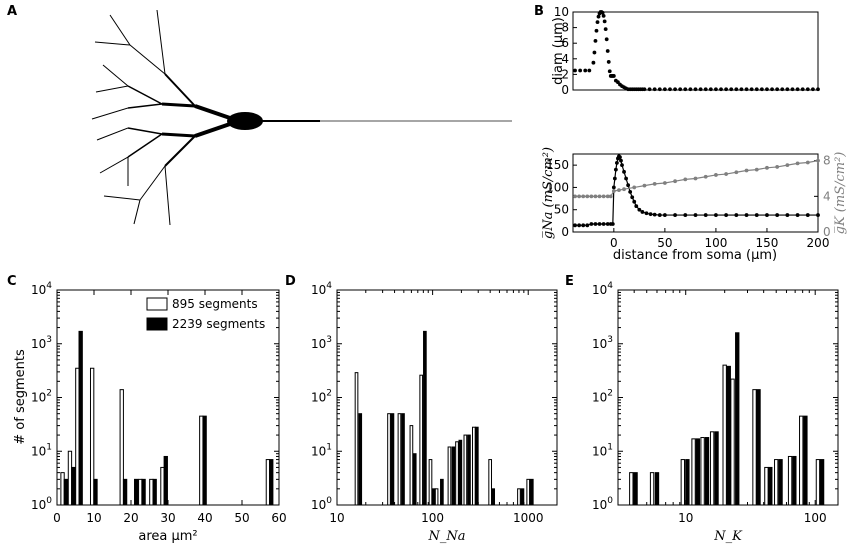 This screenshot has height=547, width=850. I want to click on nk-y-tick-exponent: 3, so click(610, 340).